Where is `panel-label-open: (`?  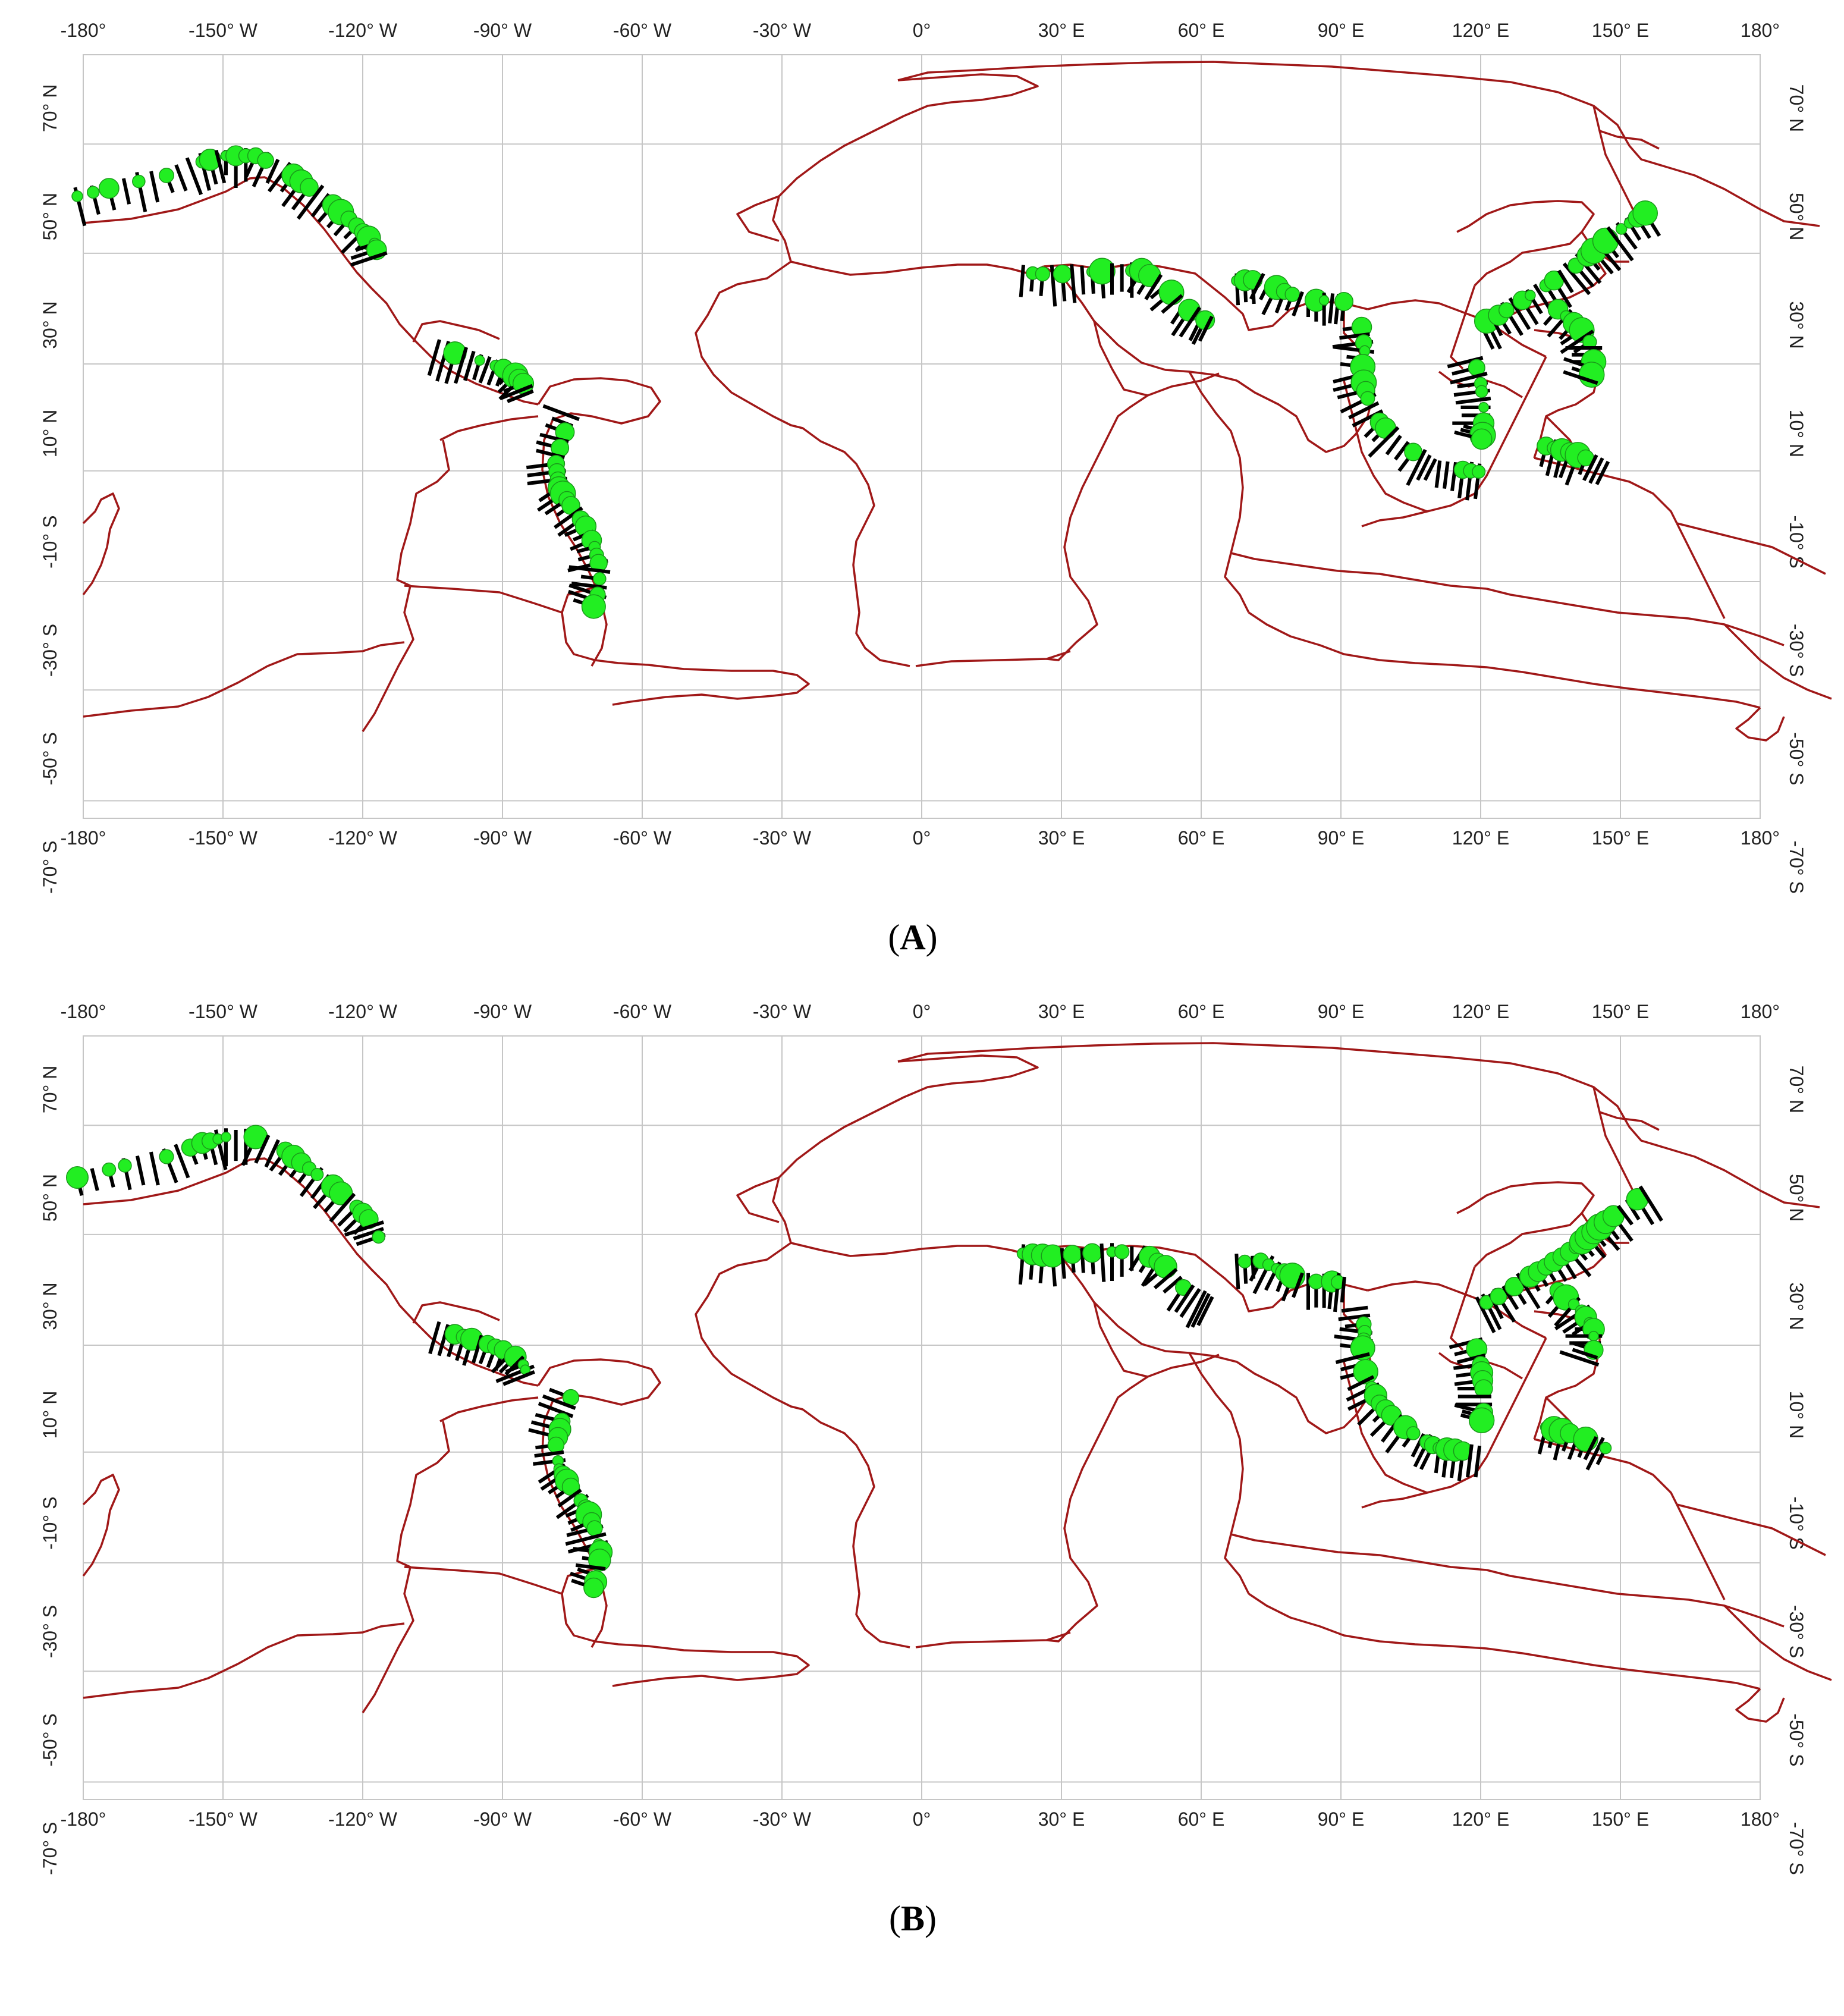 panel-label-open: ( is located at coordinates (895, 1918).